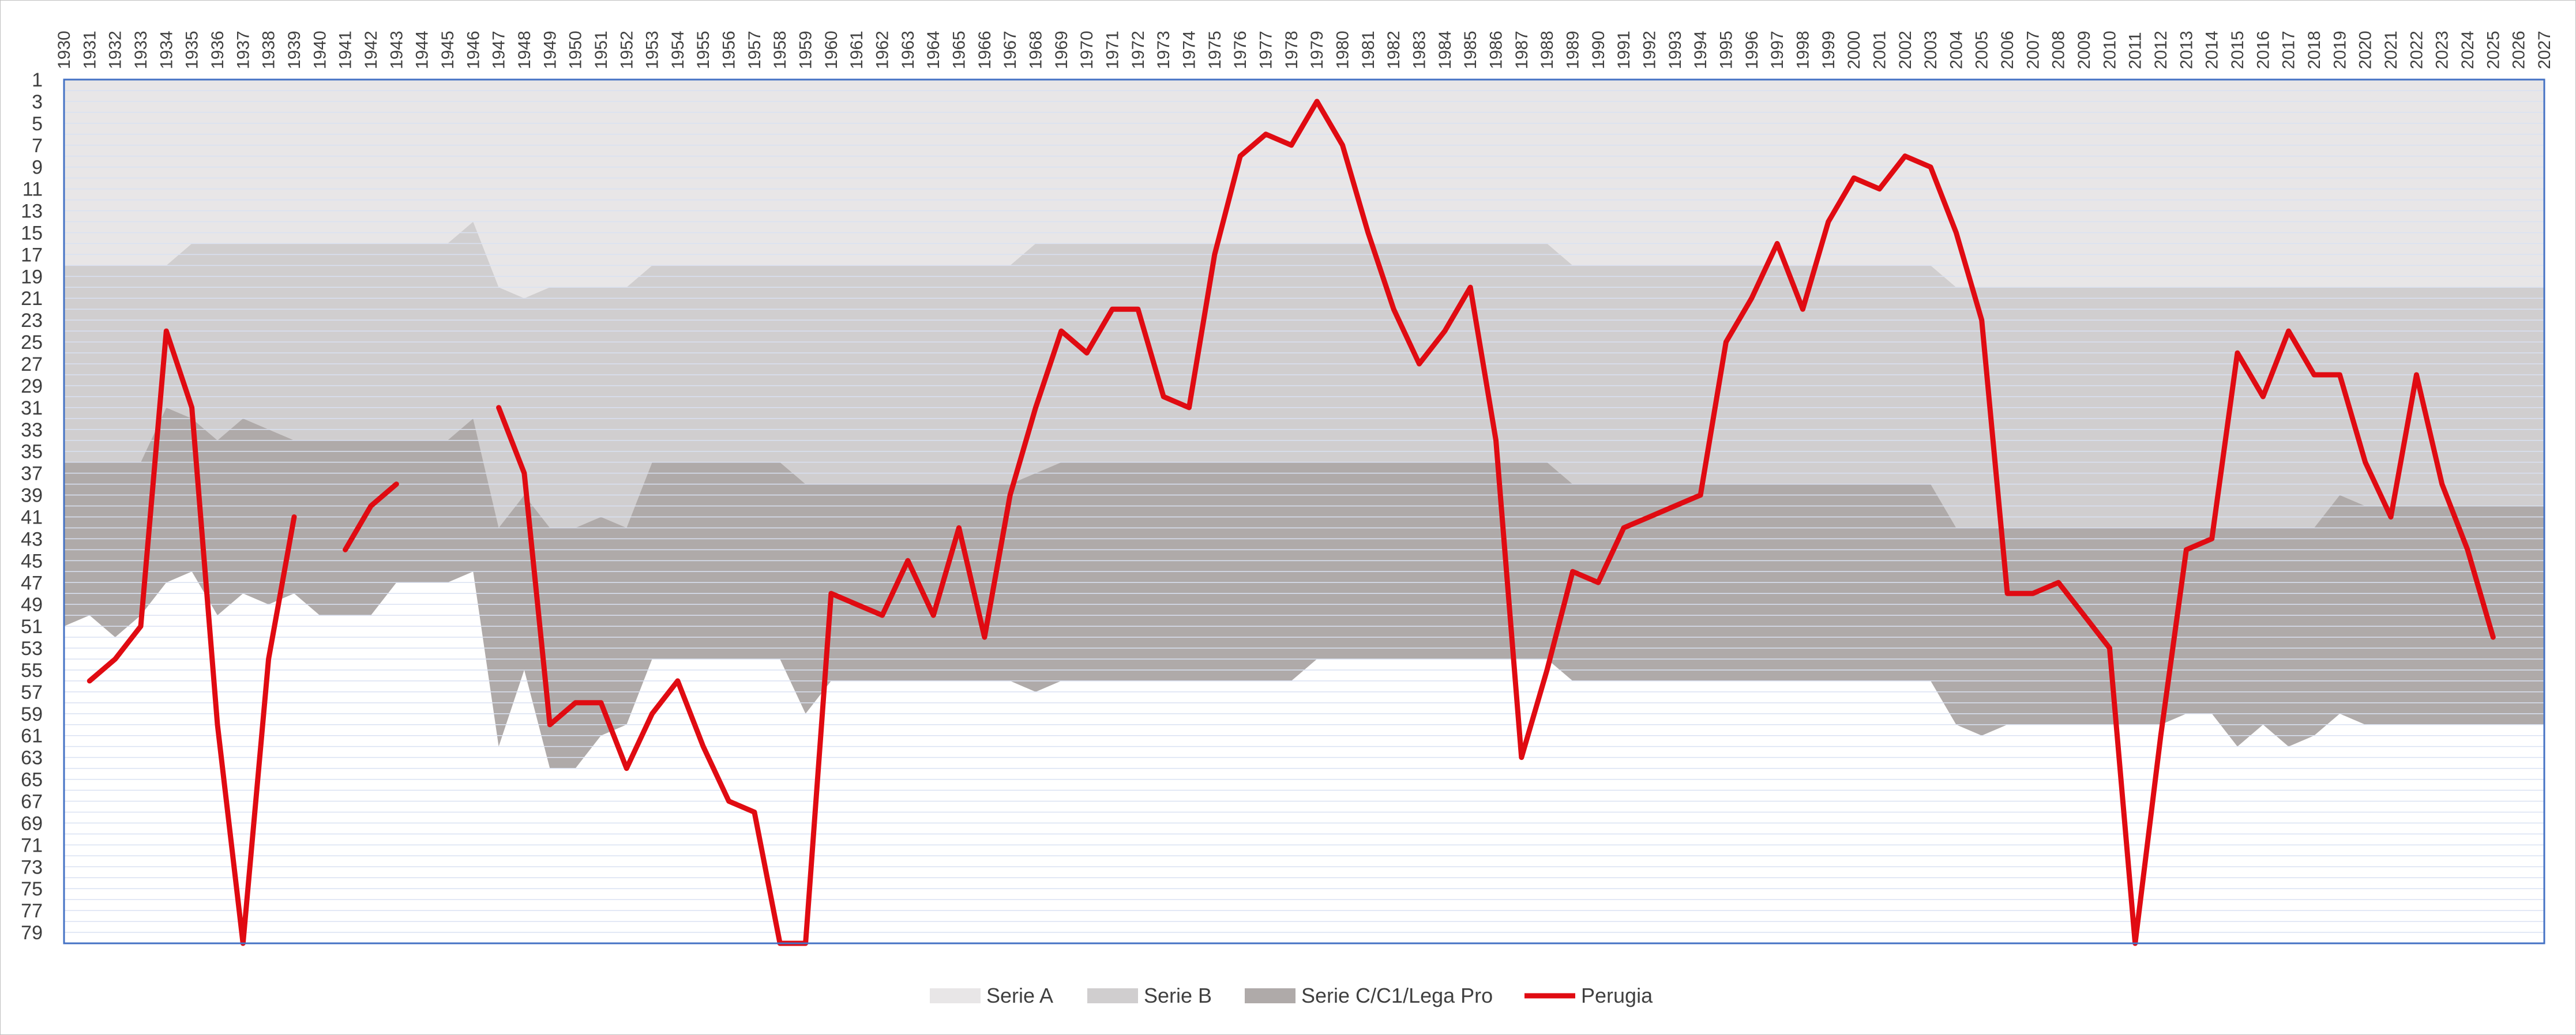  Describe the element at coordinates (626, 50) in the screenshot. I see `x-tick-label: 1952` at that location.